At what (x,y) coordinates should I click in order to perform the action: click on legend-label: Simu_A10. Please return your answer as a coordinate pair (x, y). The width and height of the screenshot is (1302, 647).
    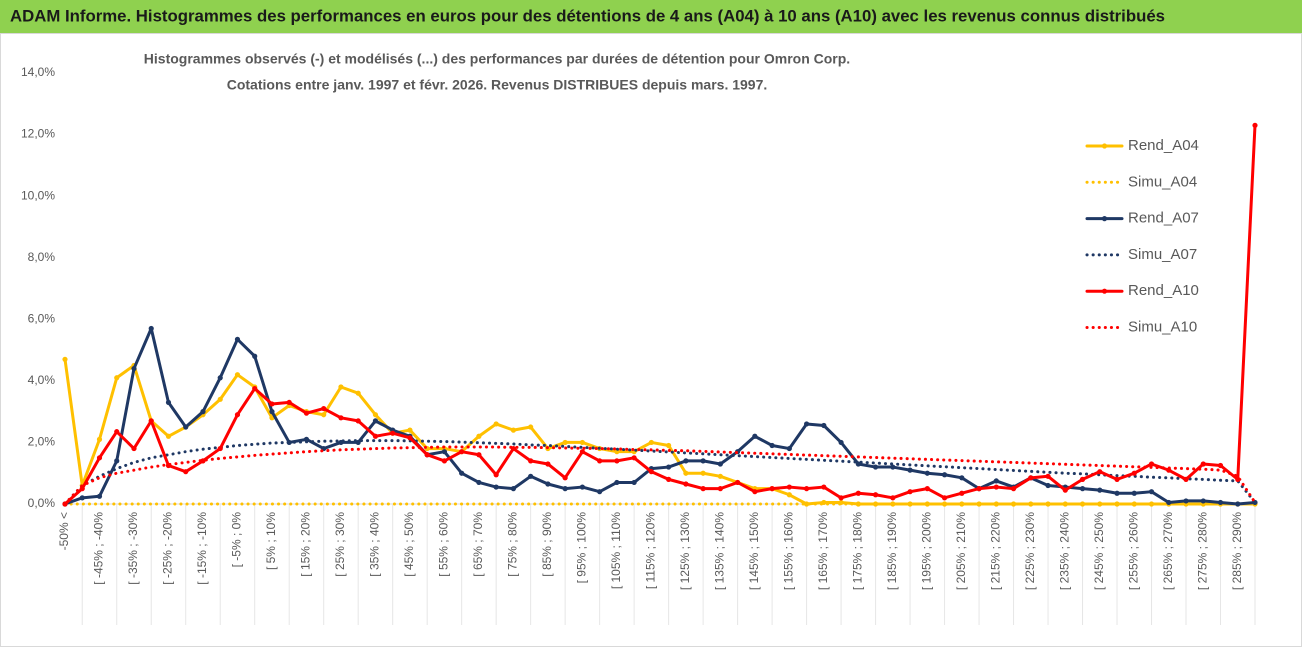
    Looking at the image, I should click on (1162, 326).